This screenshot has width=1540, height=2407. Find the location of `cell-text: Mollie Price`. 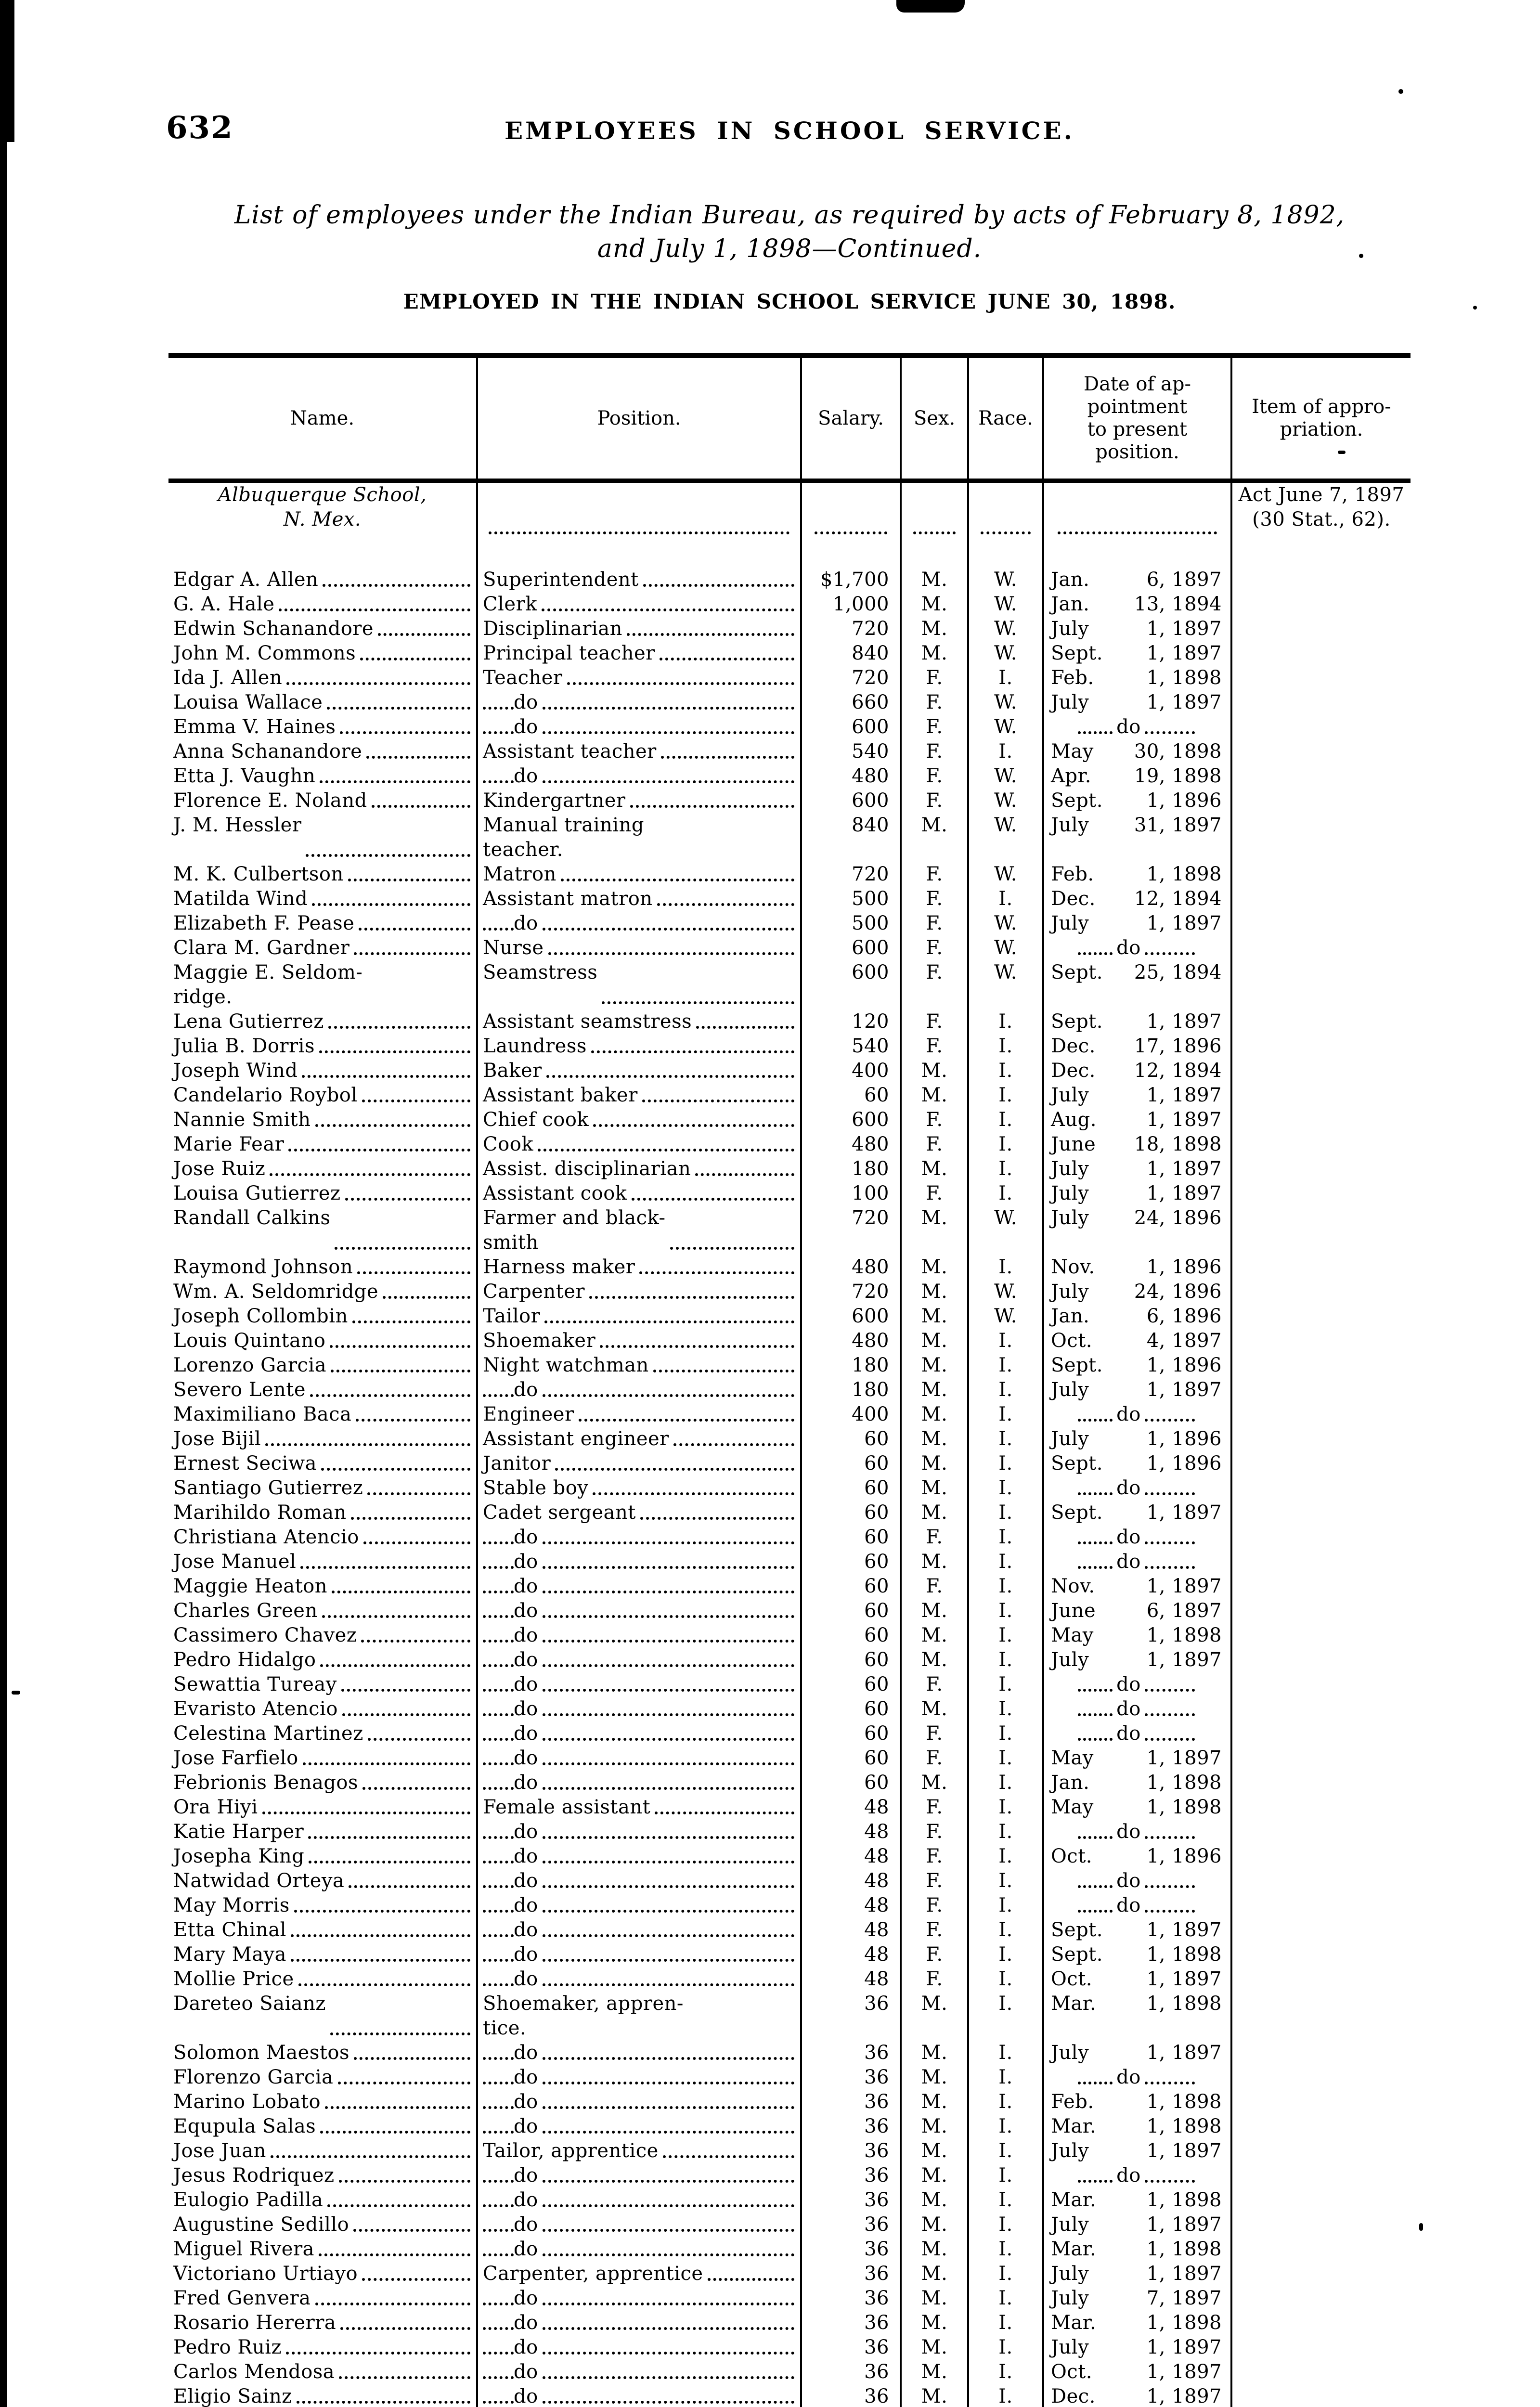

cell-text: Mollie Price is located at coordinates (233, 1979).